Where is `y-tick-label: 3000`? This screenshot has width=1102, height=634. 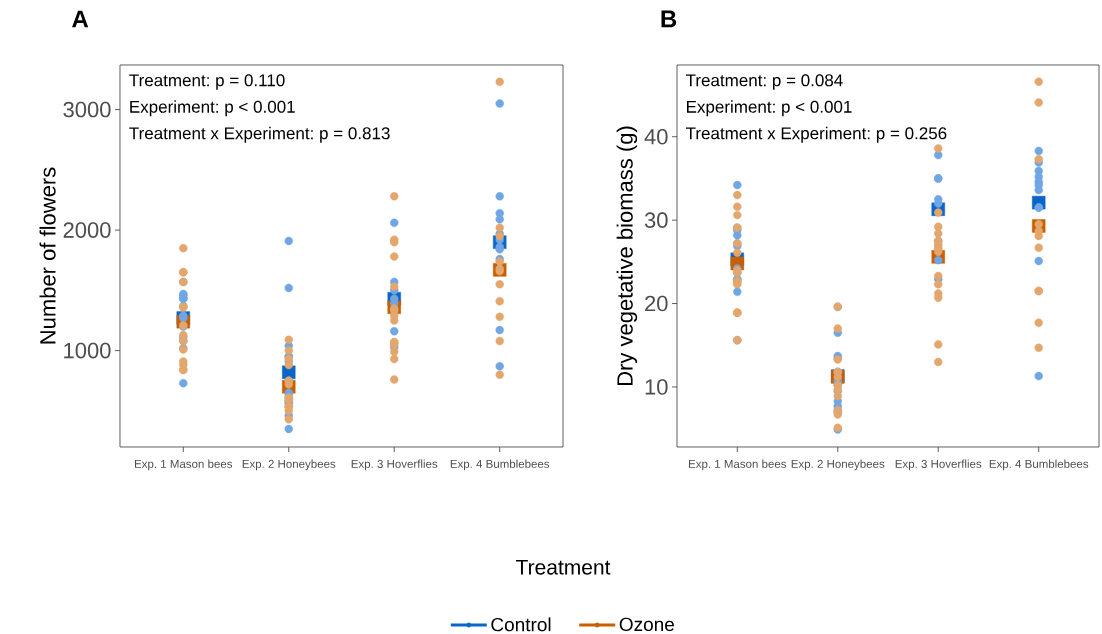
y-tick-label: 3000 is located at coordinates (87, 109).